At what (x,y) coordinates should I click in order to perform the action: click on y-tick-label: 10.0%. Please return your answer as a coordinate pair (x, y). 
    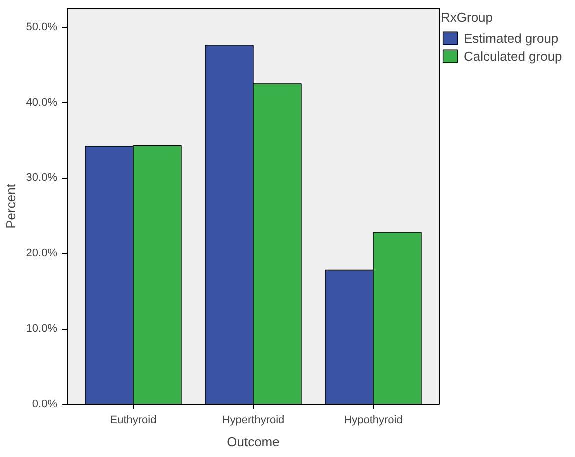
    Looking at the image, I should click on (42, 329).